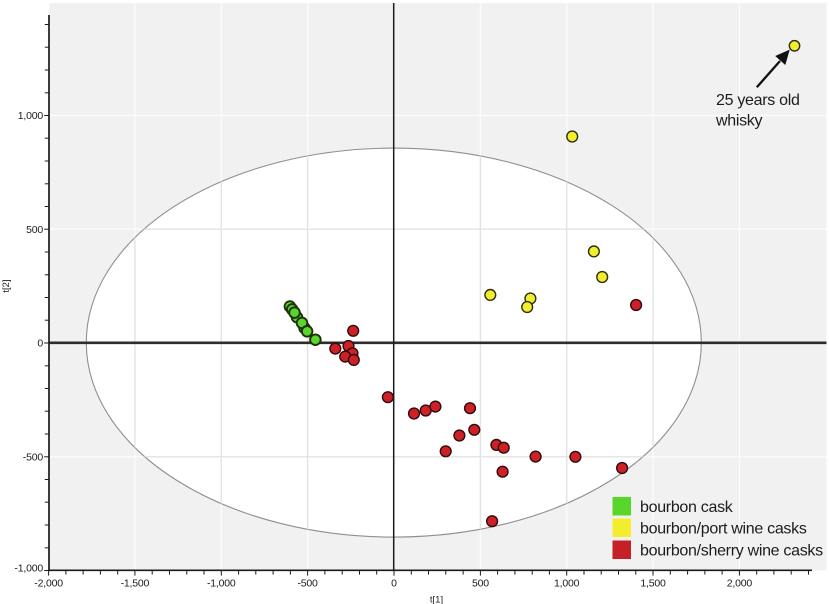 The width and height of the screenshot is (829, 604). I want to click on svg-text: t[2], so click(6, 285).